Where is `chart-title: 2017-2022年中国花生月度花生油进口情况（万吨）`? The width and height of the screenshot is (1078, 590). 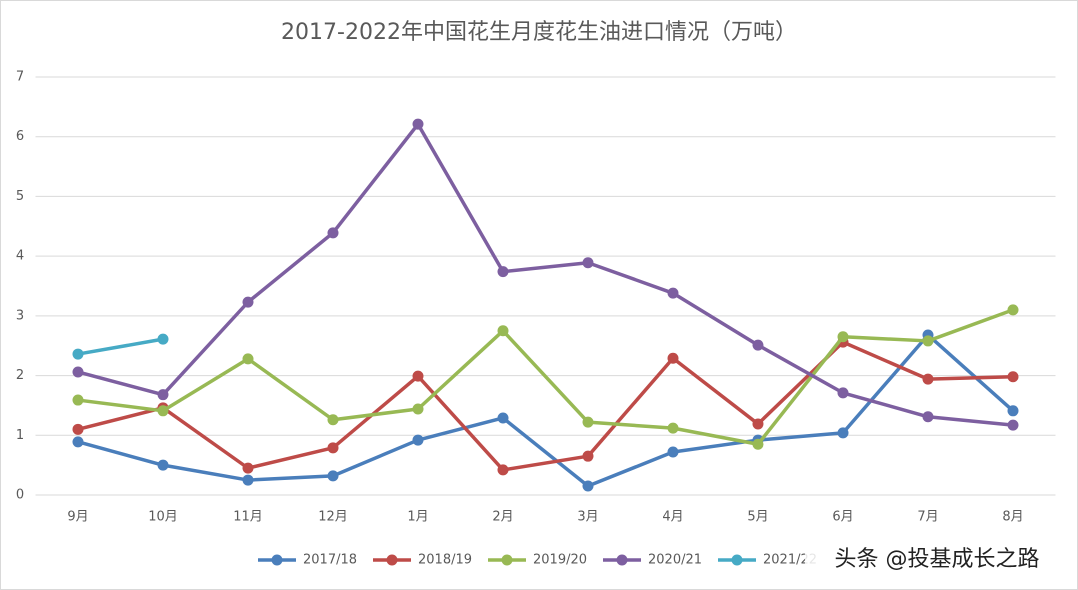 chart-title: 2017-2022年中国花生月度花生油进口情况（万吨） is located at coordinates (539, 32).